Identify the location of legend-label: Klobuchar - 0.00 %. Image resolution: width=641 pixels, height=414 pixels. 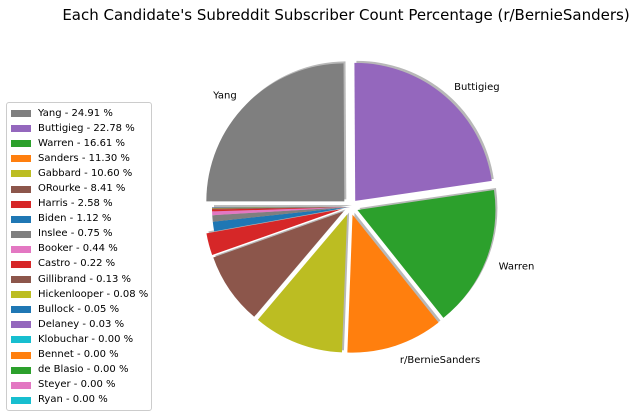
(86, 339).